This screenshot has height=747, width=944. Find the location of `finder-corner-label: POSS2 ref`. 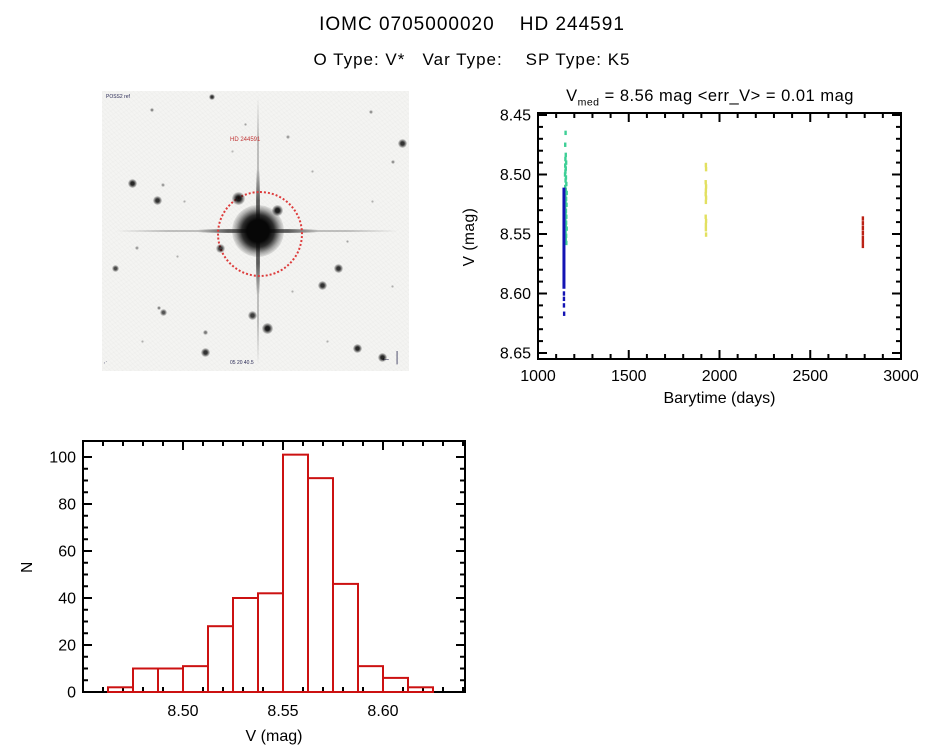

finder-corner-label: POSS2 ref is located at coordinates (118, 97).